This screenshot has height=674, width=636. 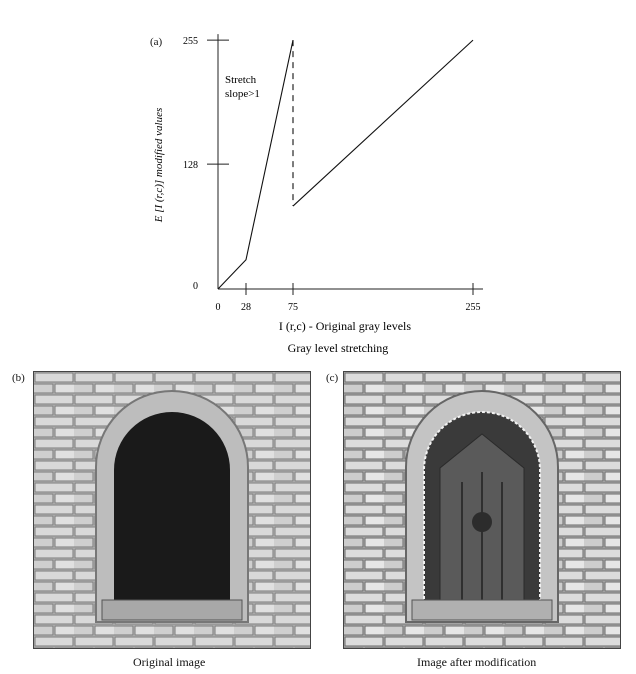 I want to click on chart-subtitle: Gray level stretching, so click(x=338, y=348).